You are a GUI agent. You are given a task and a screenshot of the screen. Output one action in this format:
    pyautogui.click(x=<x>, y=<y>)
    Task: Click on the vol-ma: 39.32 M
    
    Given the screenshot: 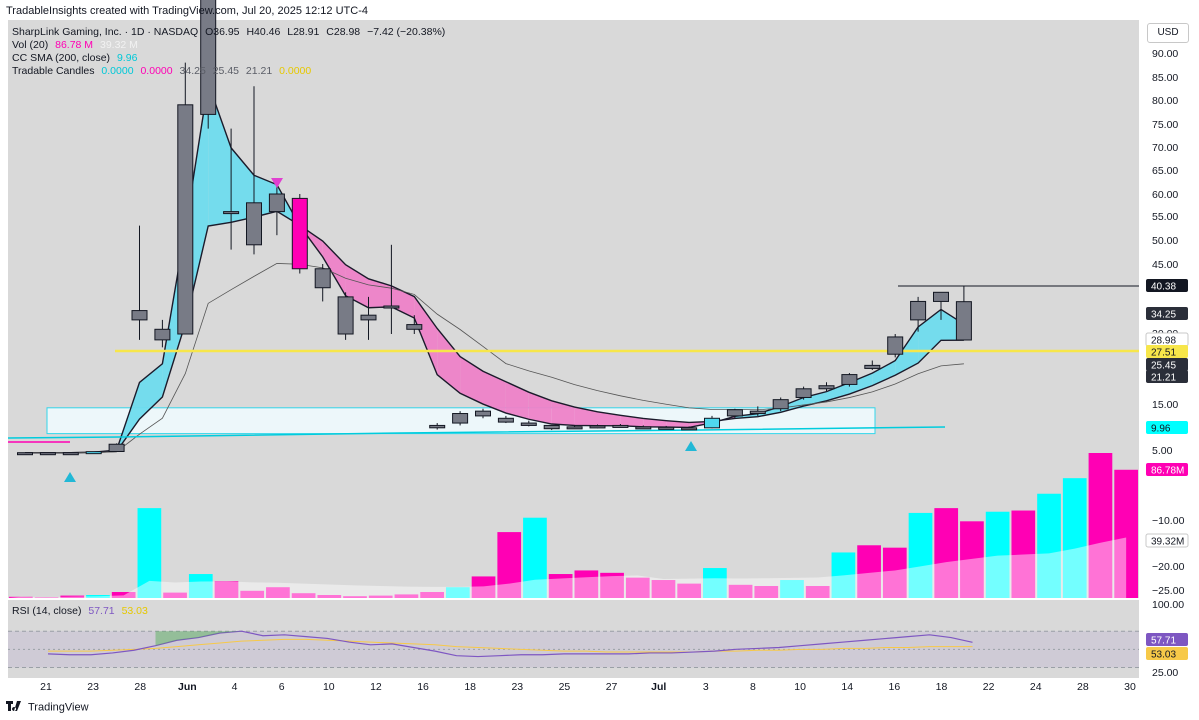 What is the action you would take?
    pyautogui.click(x=118, y=45)
    